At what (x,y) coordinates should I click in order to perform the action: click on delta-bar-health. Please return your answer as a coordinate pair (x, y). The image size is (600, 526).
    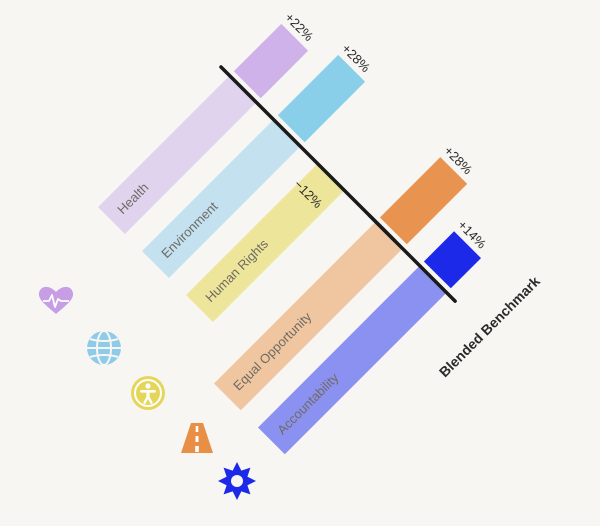
    Looking at the image, I should click on (271, 61).